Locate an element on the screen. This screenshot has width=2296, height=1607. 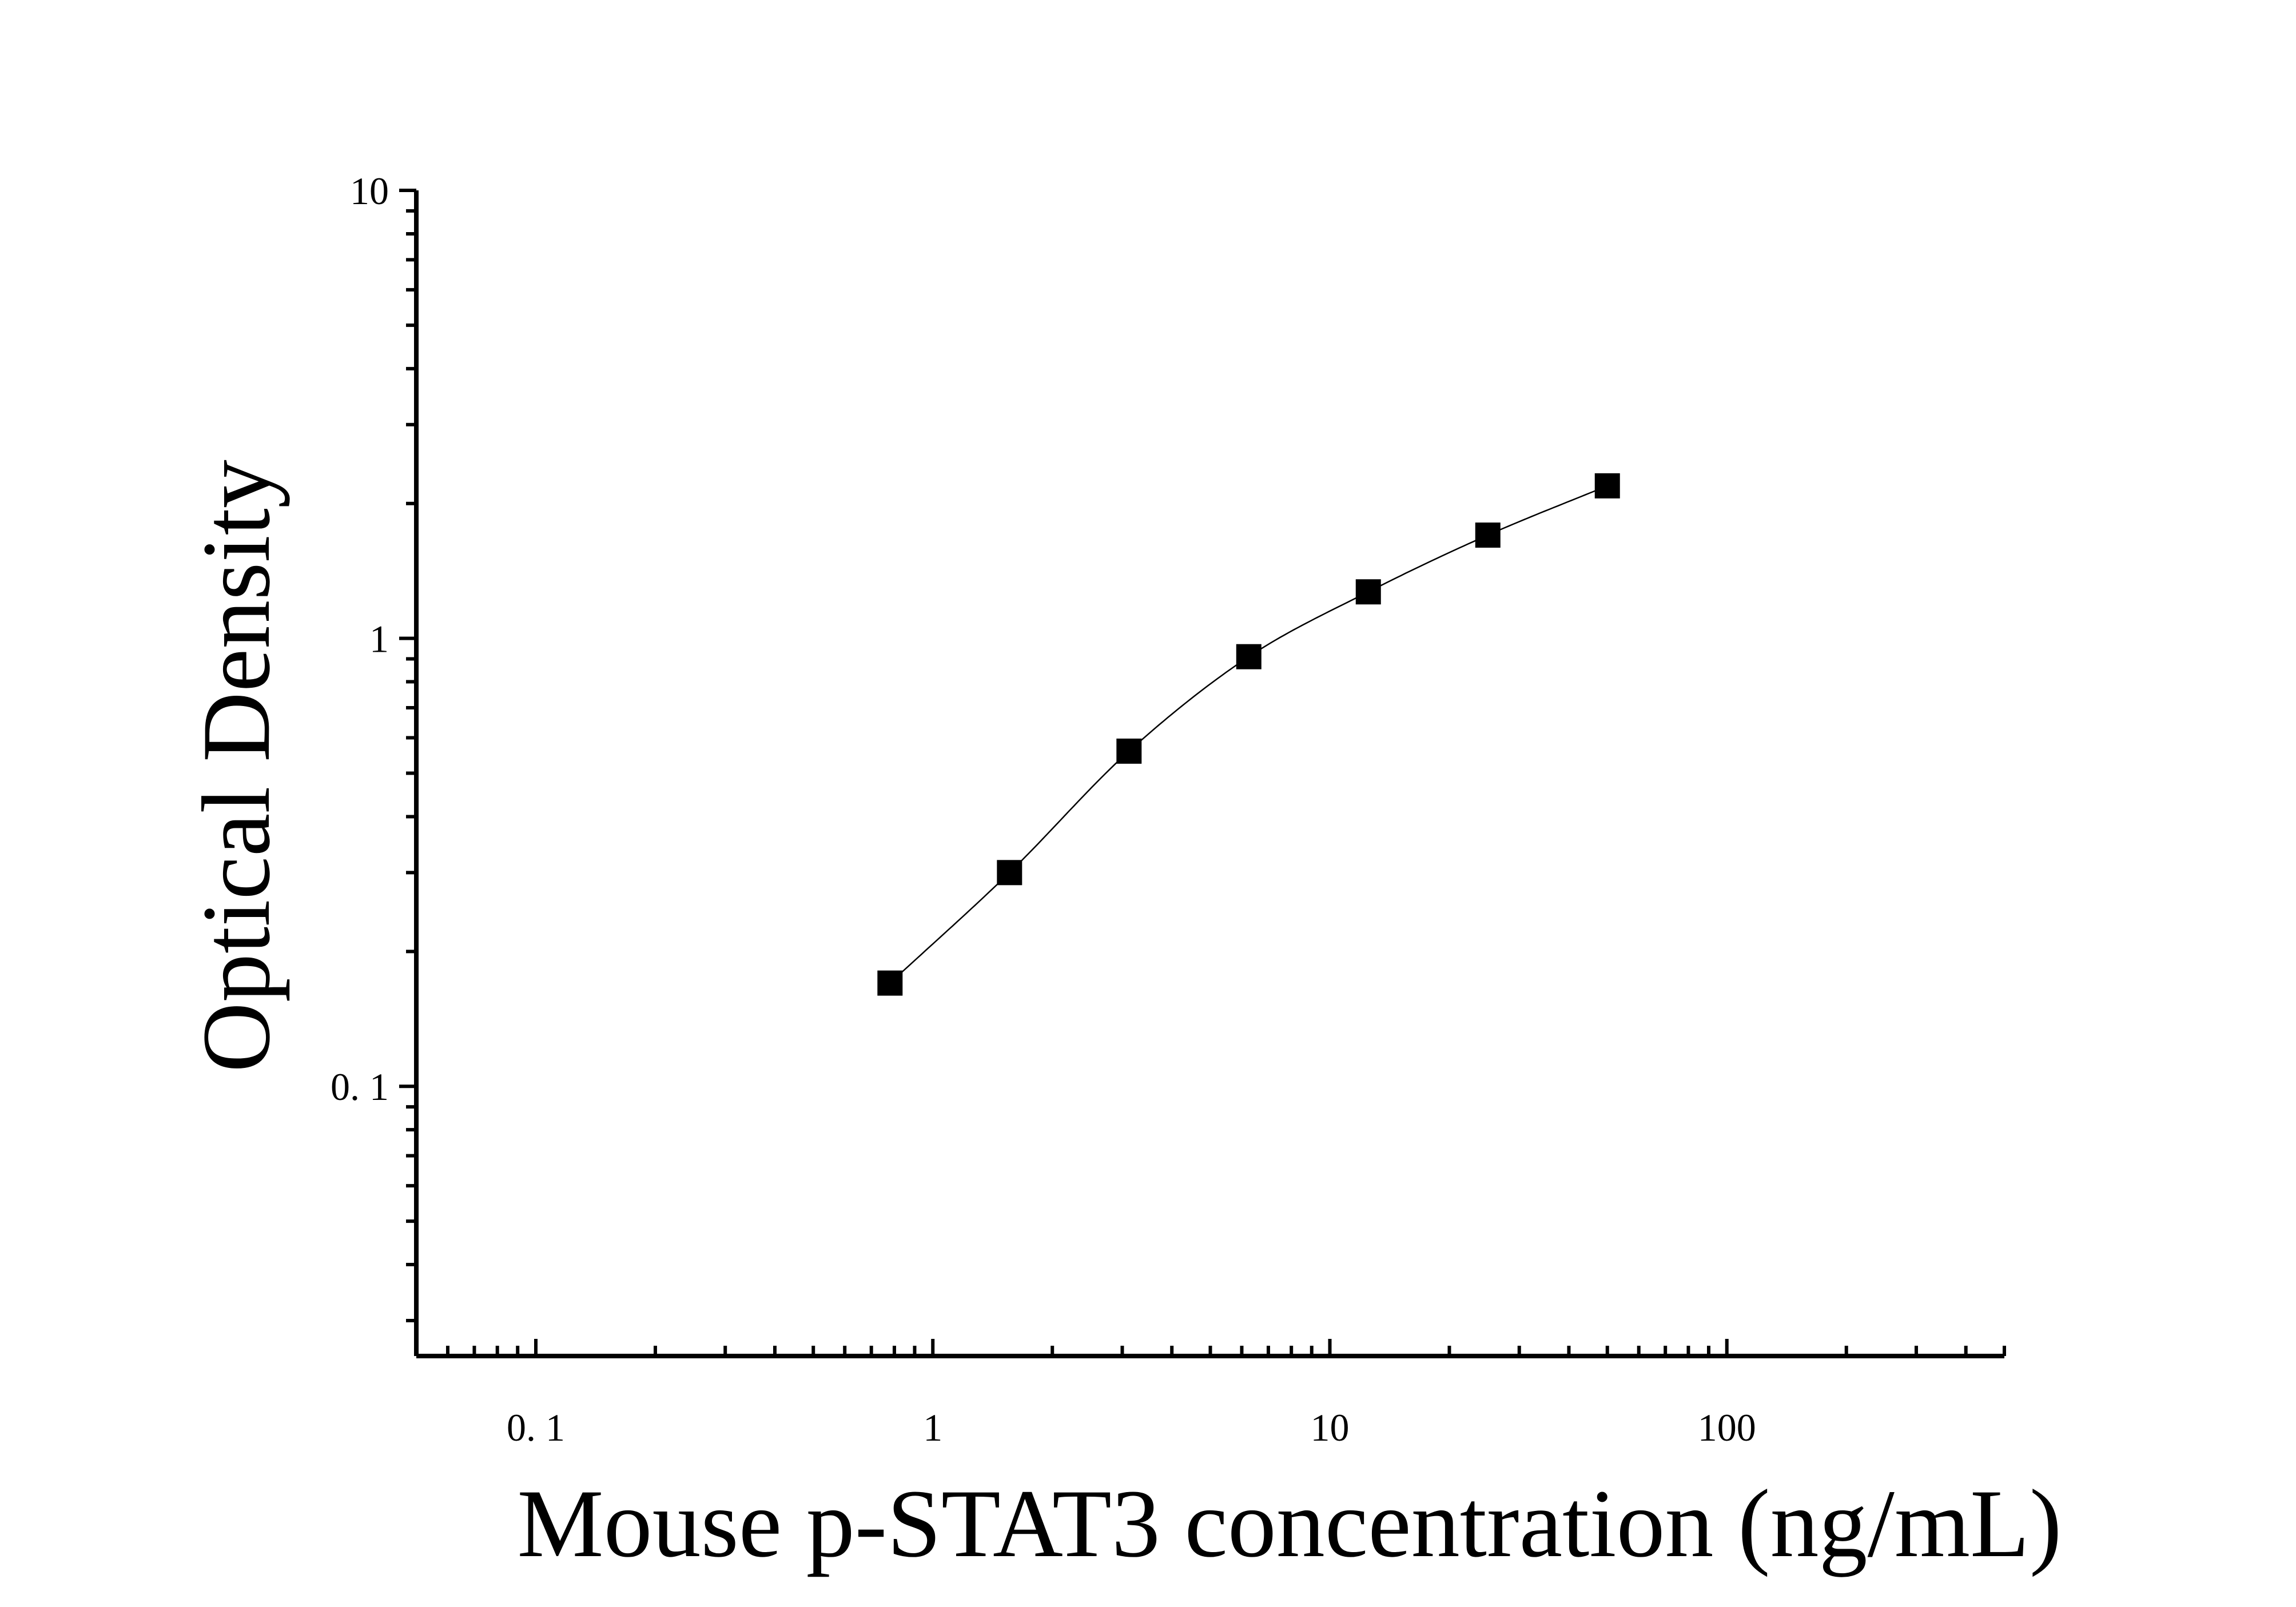
x-tick-label: 0. 1 is located at coordinates (536, 1427).